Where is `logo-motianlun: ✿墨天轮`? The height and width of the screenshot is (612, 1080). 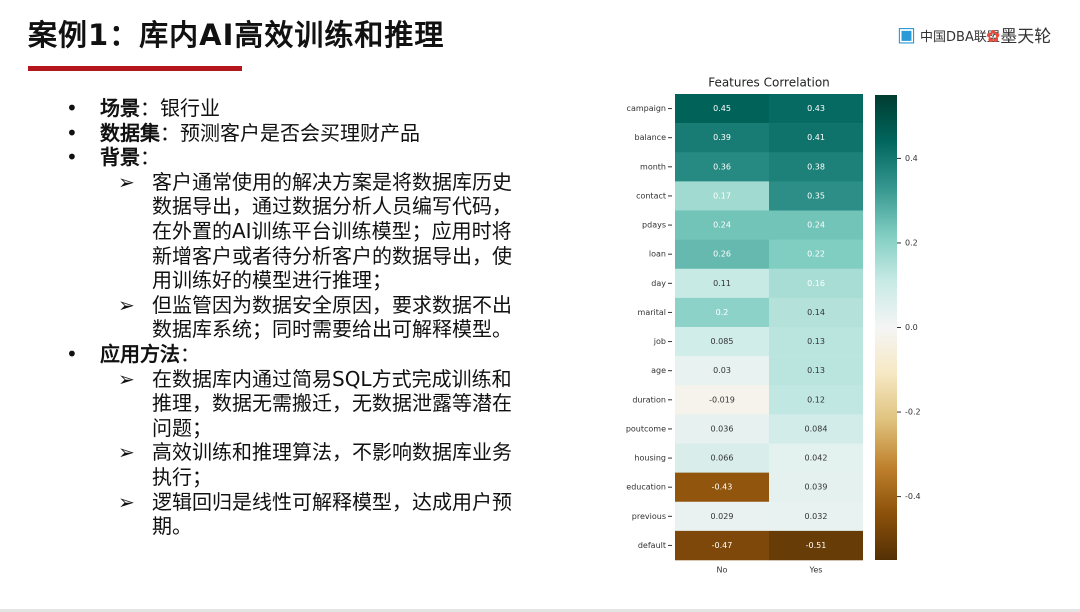
logo-motianlun: ✿墨天轮 is located at coordinates (1019, 37).